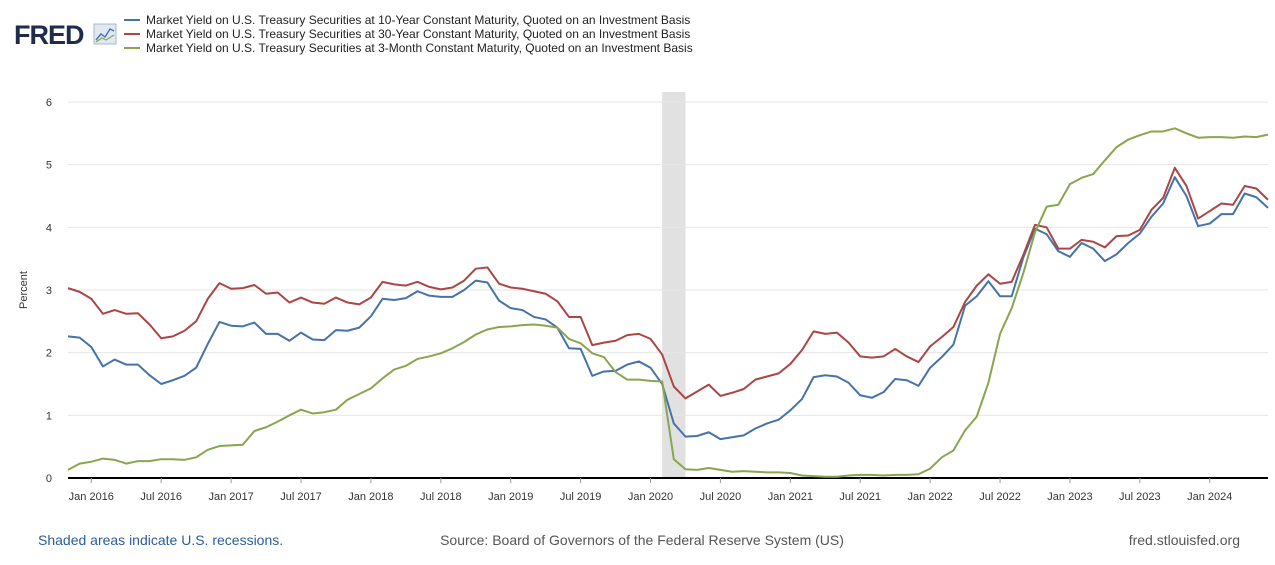  What do you see at coordinates (1000, 497) in the screenshot?
I see `x-tick-label: Jul 2022` at bounding box center [1000, 497].